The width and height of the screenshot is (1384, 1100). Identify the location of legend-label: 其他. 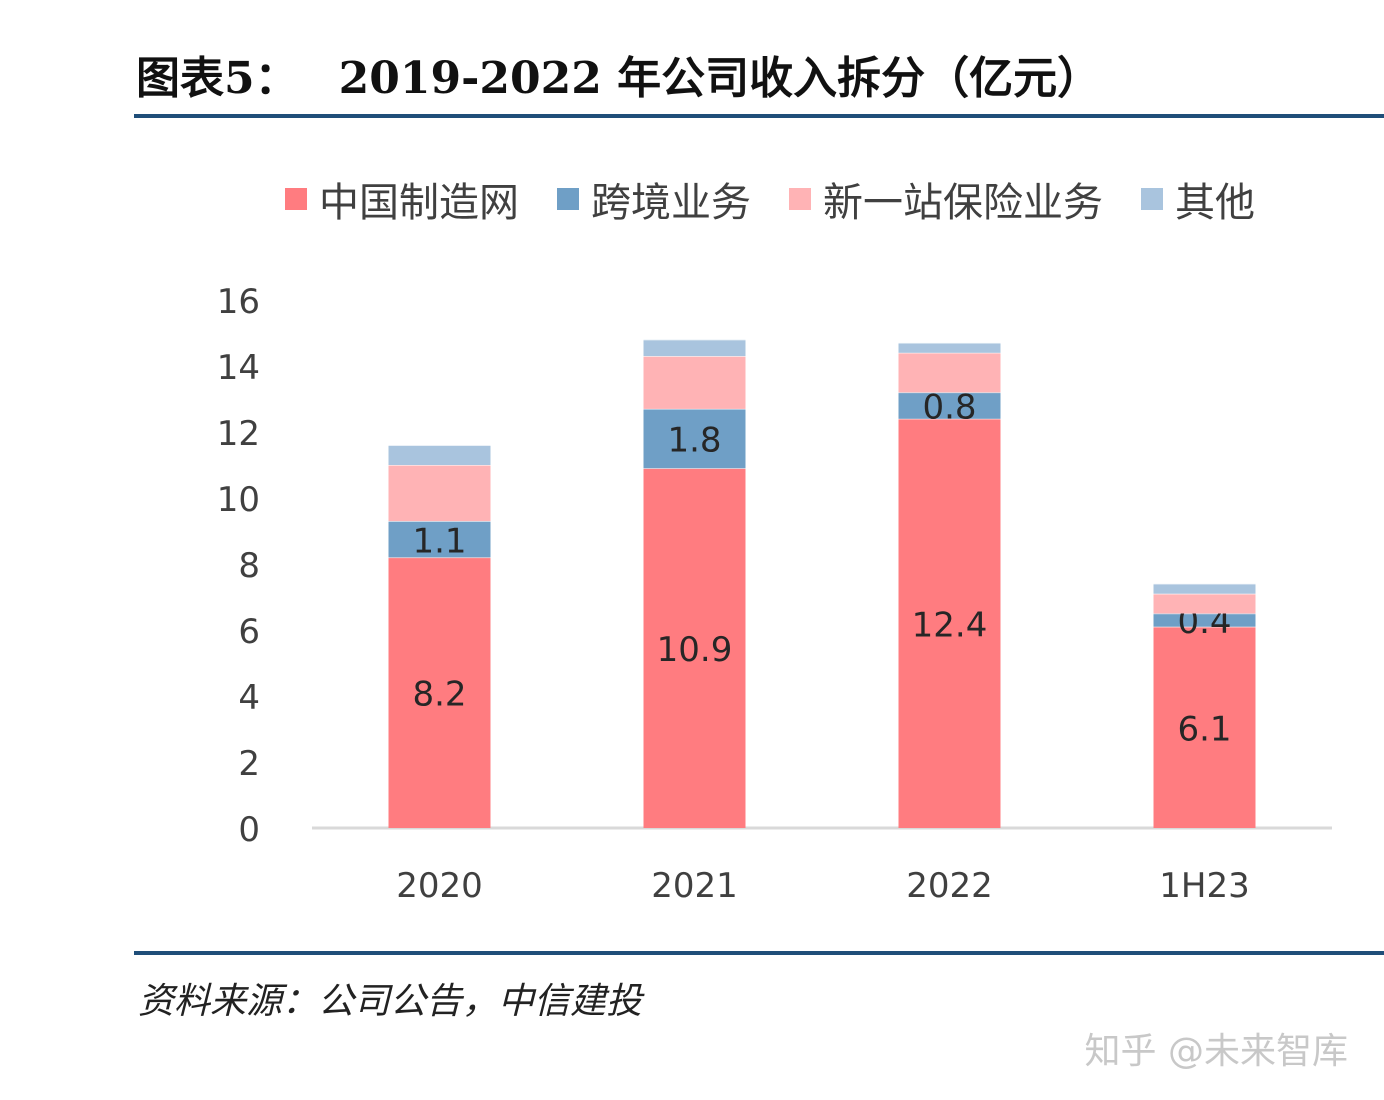
(1215, 203).